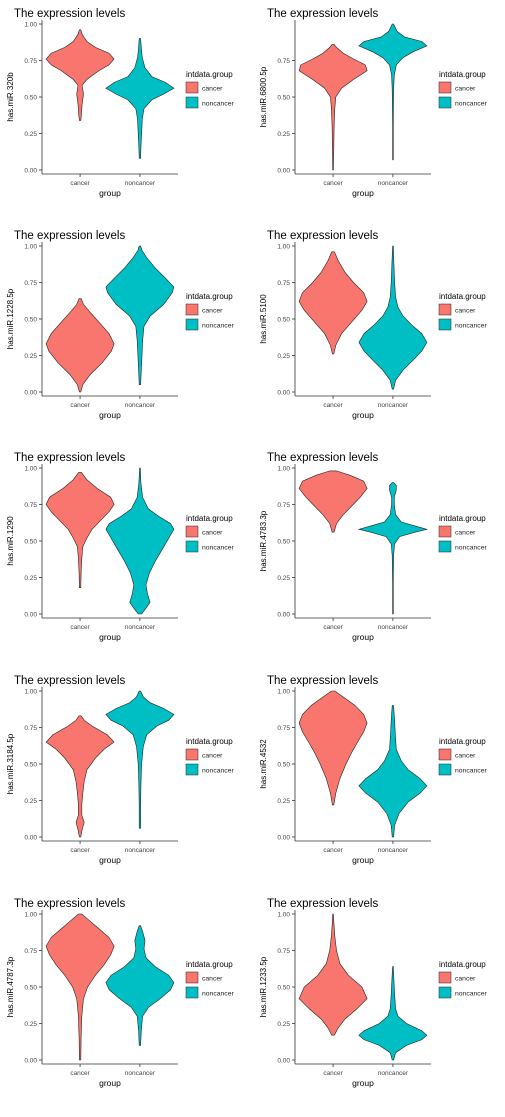  Describe the element at coordinates (10, 318) in the screenshot. I see `y-axis-label: has.miR.1228.5p` at that location.